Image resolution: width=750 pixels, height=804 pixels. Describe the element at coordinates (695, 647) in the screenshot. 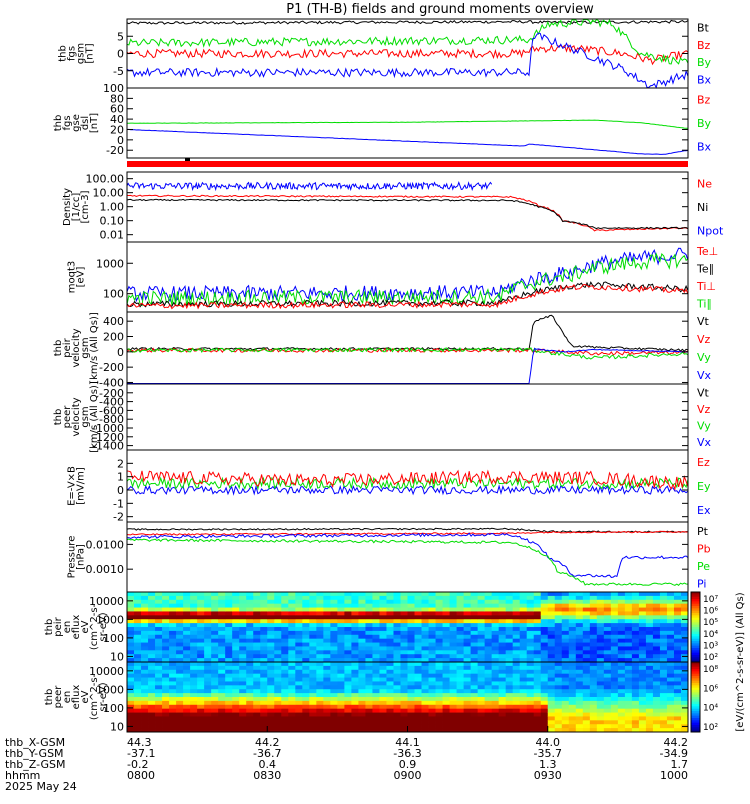

I see `ion-spectrogram-colorbar-step` at that location.